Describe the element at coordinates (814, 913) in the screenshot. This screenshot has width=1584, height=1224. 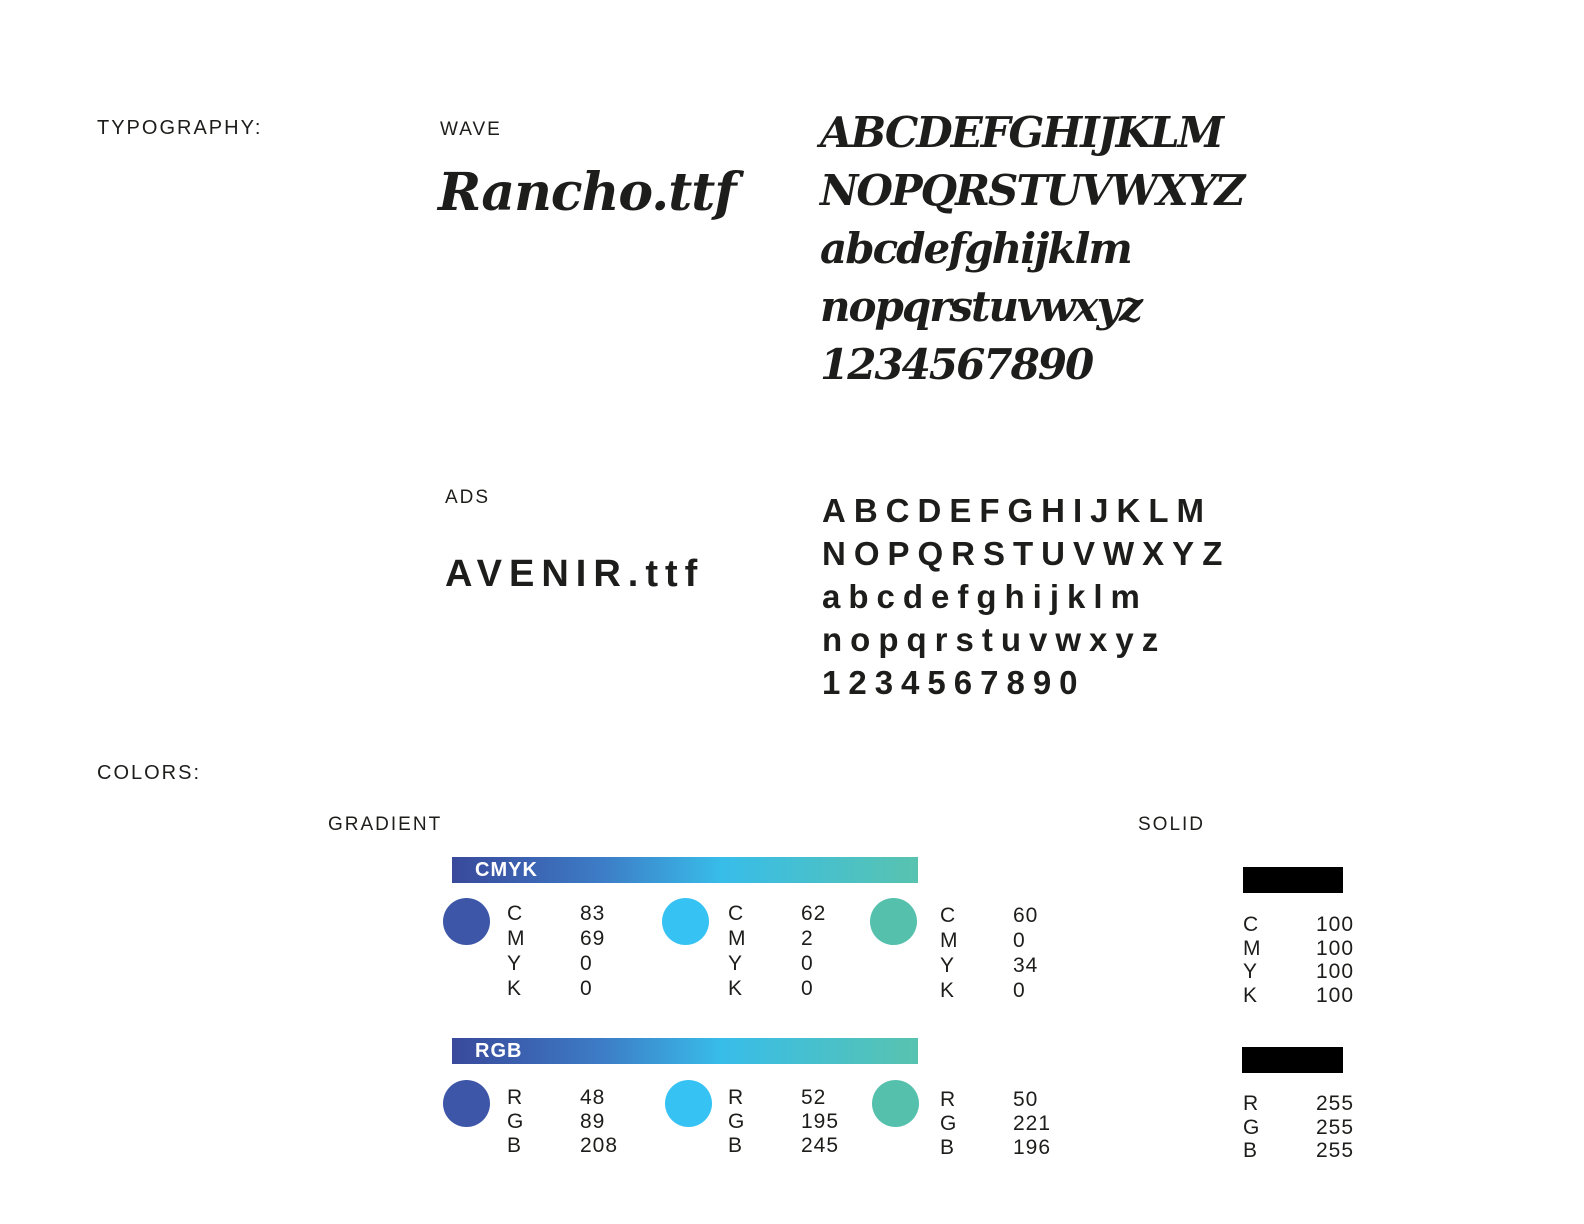
I see `cmyk-value: 62` at that location.